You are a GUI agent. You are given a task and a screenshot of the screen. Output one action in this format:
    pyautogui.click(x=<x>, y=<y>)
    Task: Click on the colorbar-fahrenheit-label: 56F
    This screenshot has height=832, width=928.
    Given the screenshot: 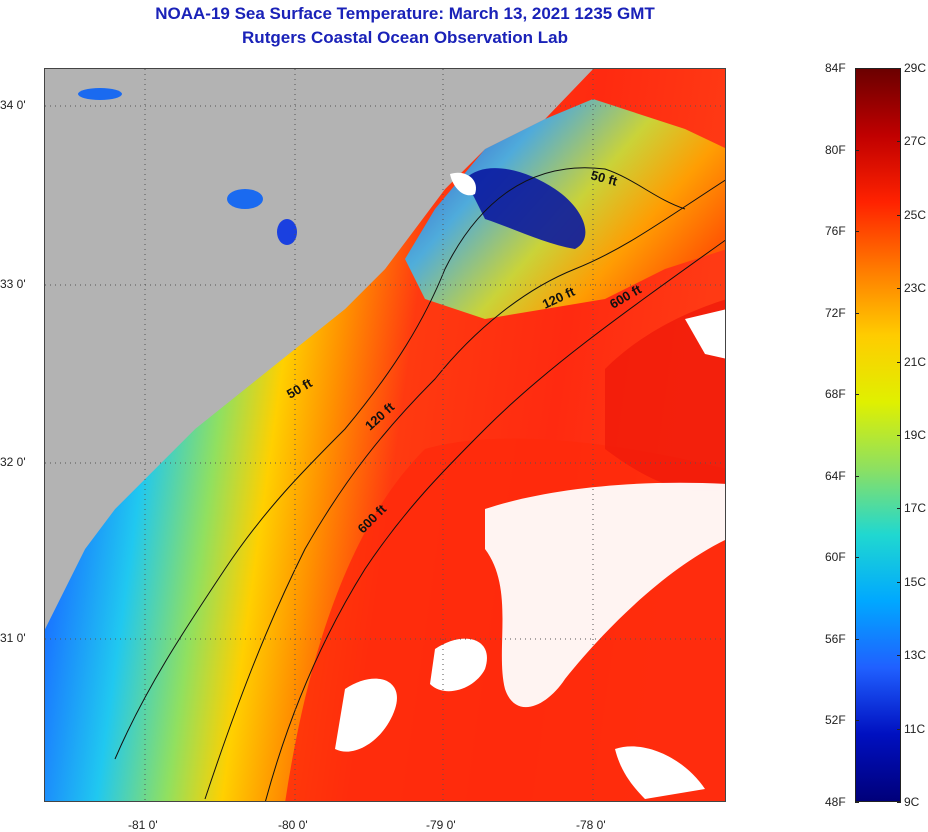 What is the action you would take?
    pyautogui.click(x=835, y=638)
    